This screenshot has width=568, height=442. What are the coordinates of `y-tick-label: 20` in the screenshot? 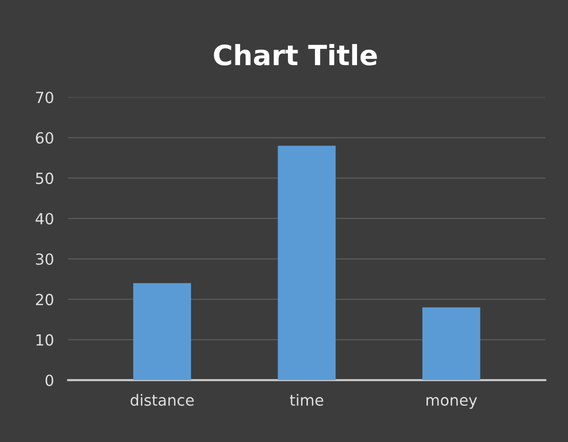 It's located at (45, 300).